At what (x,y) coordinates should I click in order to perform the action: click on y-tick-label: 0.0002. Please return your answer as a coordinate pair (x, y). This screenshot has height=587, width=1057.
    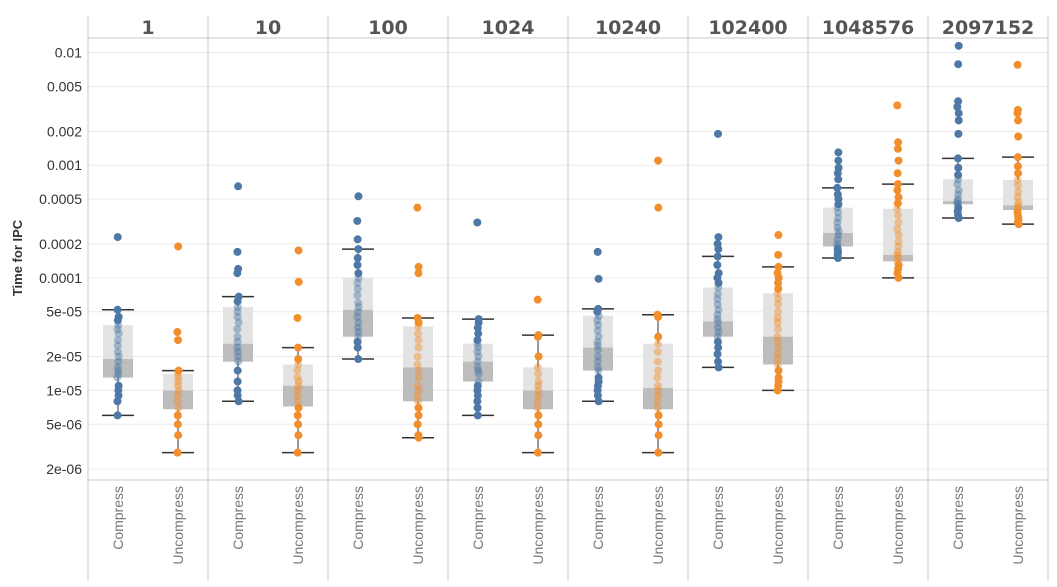
    Looking at the image, I should click on (60, 244).